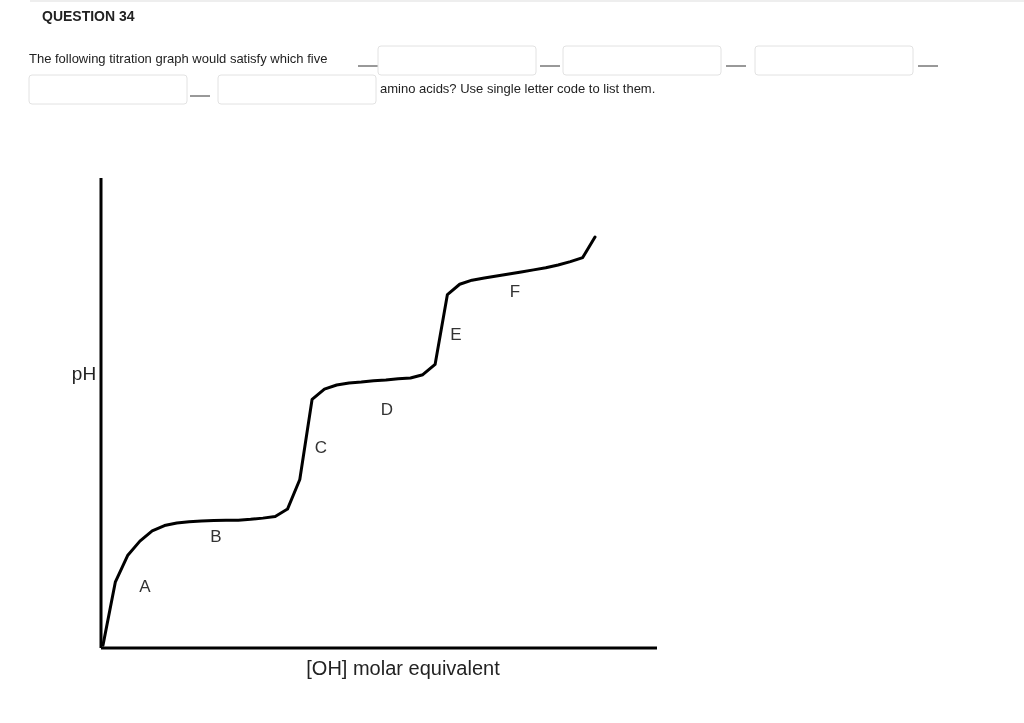 Image resolution: width=1024 pixels, height=723 pixels. I want to click on annotation: D, so click(387, 410).